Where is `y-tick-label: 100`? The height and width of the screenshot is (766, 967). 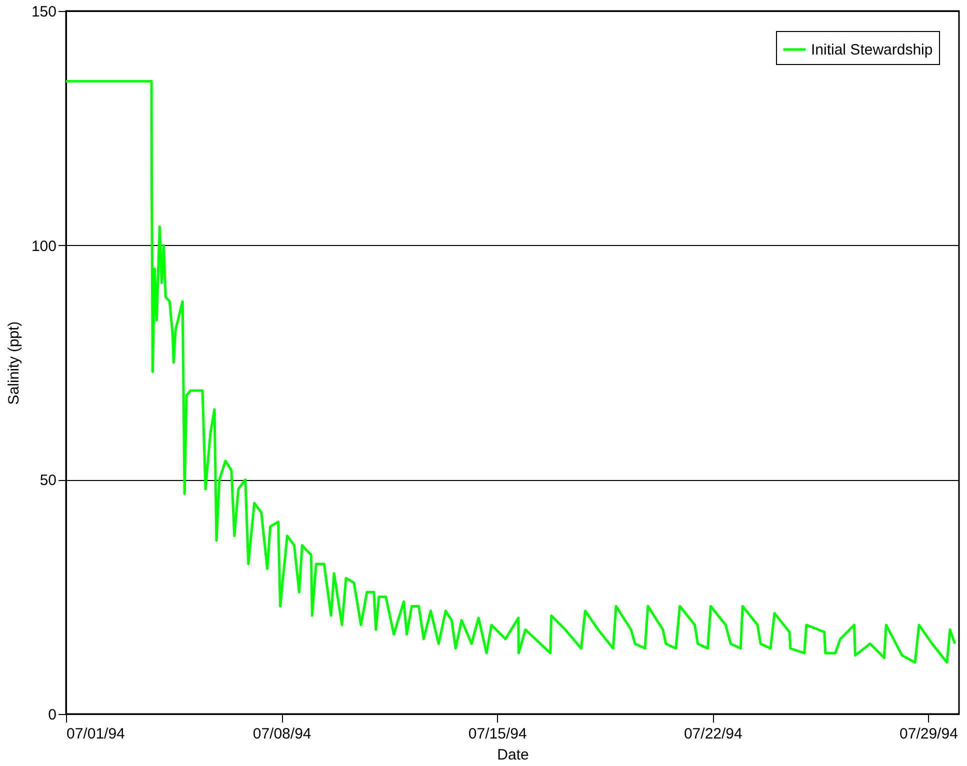 y-tick-label: 100 is located at coordinates (43, 246).